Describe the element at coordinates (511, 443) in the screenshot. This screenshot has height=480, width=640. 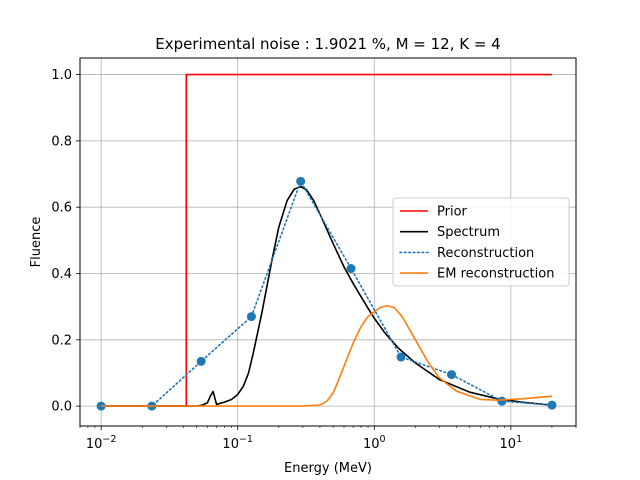
I see `x-tick-label: 10¹` at that location.